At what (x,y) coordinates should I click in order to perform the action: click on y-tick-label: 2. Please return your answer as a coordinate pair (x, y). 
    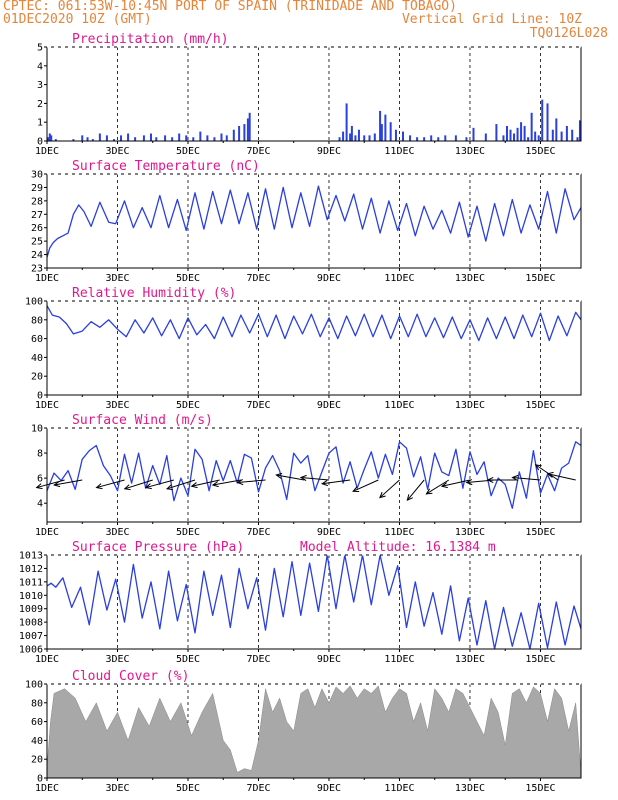
    Looking at the image, I should click on (40, 104).